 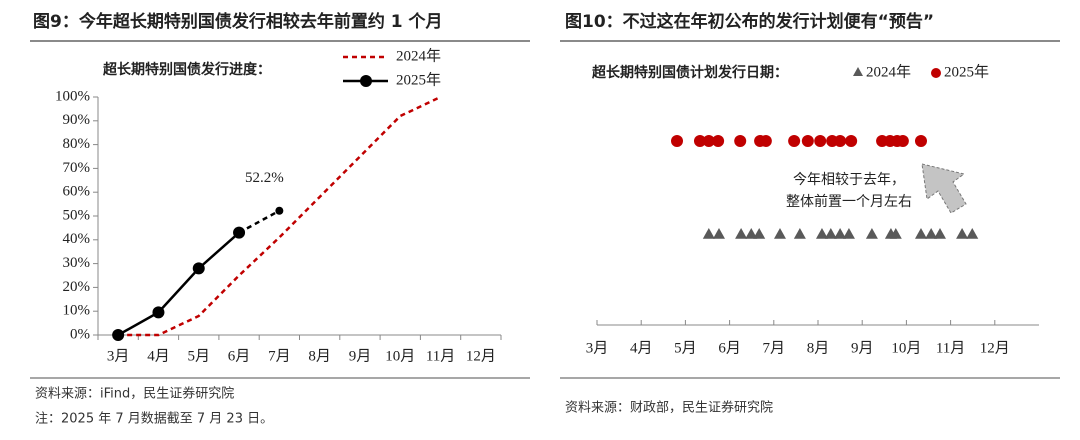 I want to click on y-tick-label: 30%, so click(x=77, y=263).